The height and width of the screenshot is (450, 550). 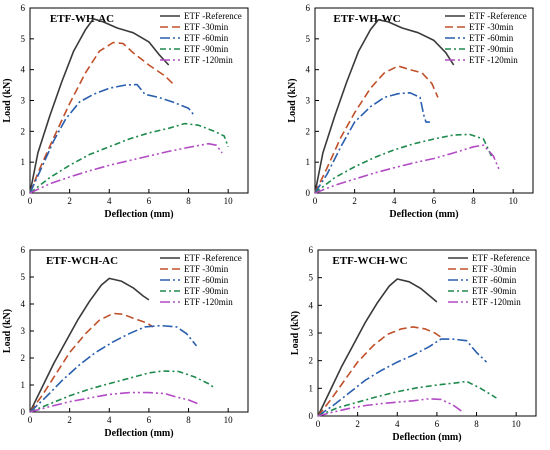 I want to click on panel-title: ETF-WCH-WC, so click(x=369, y=261).